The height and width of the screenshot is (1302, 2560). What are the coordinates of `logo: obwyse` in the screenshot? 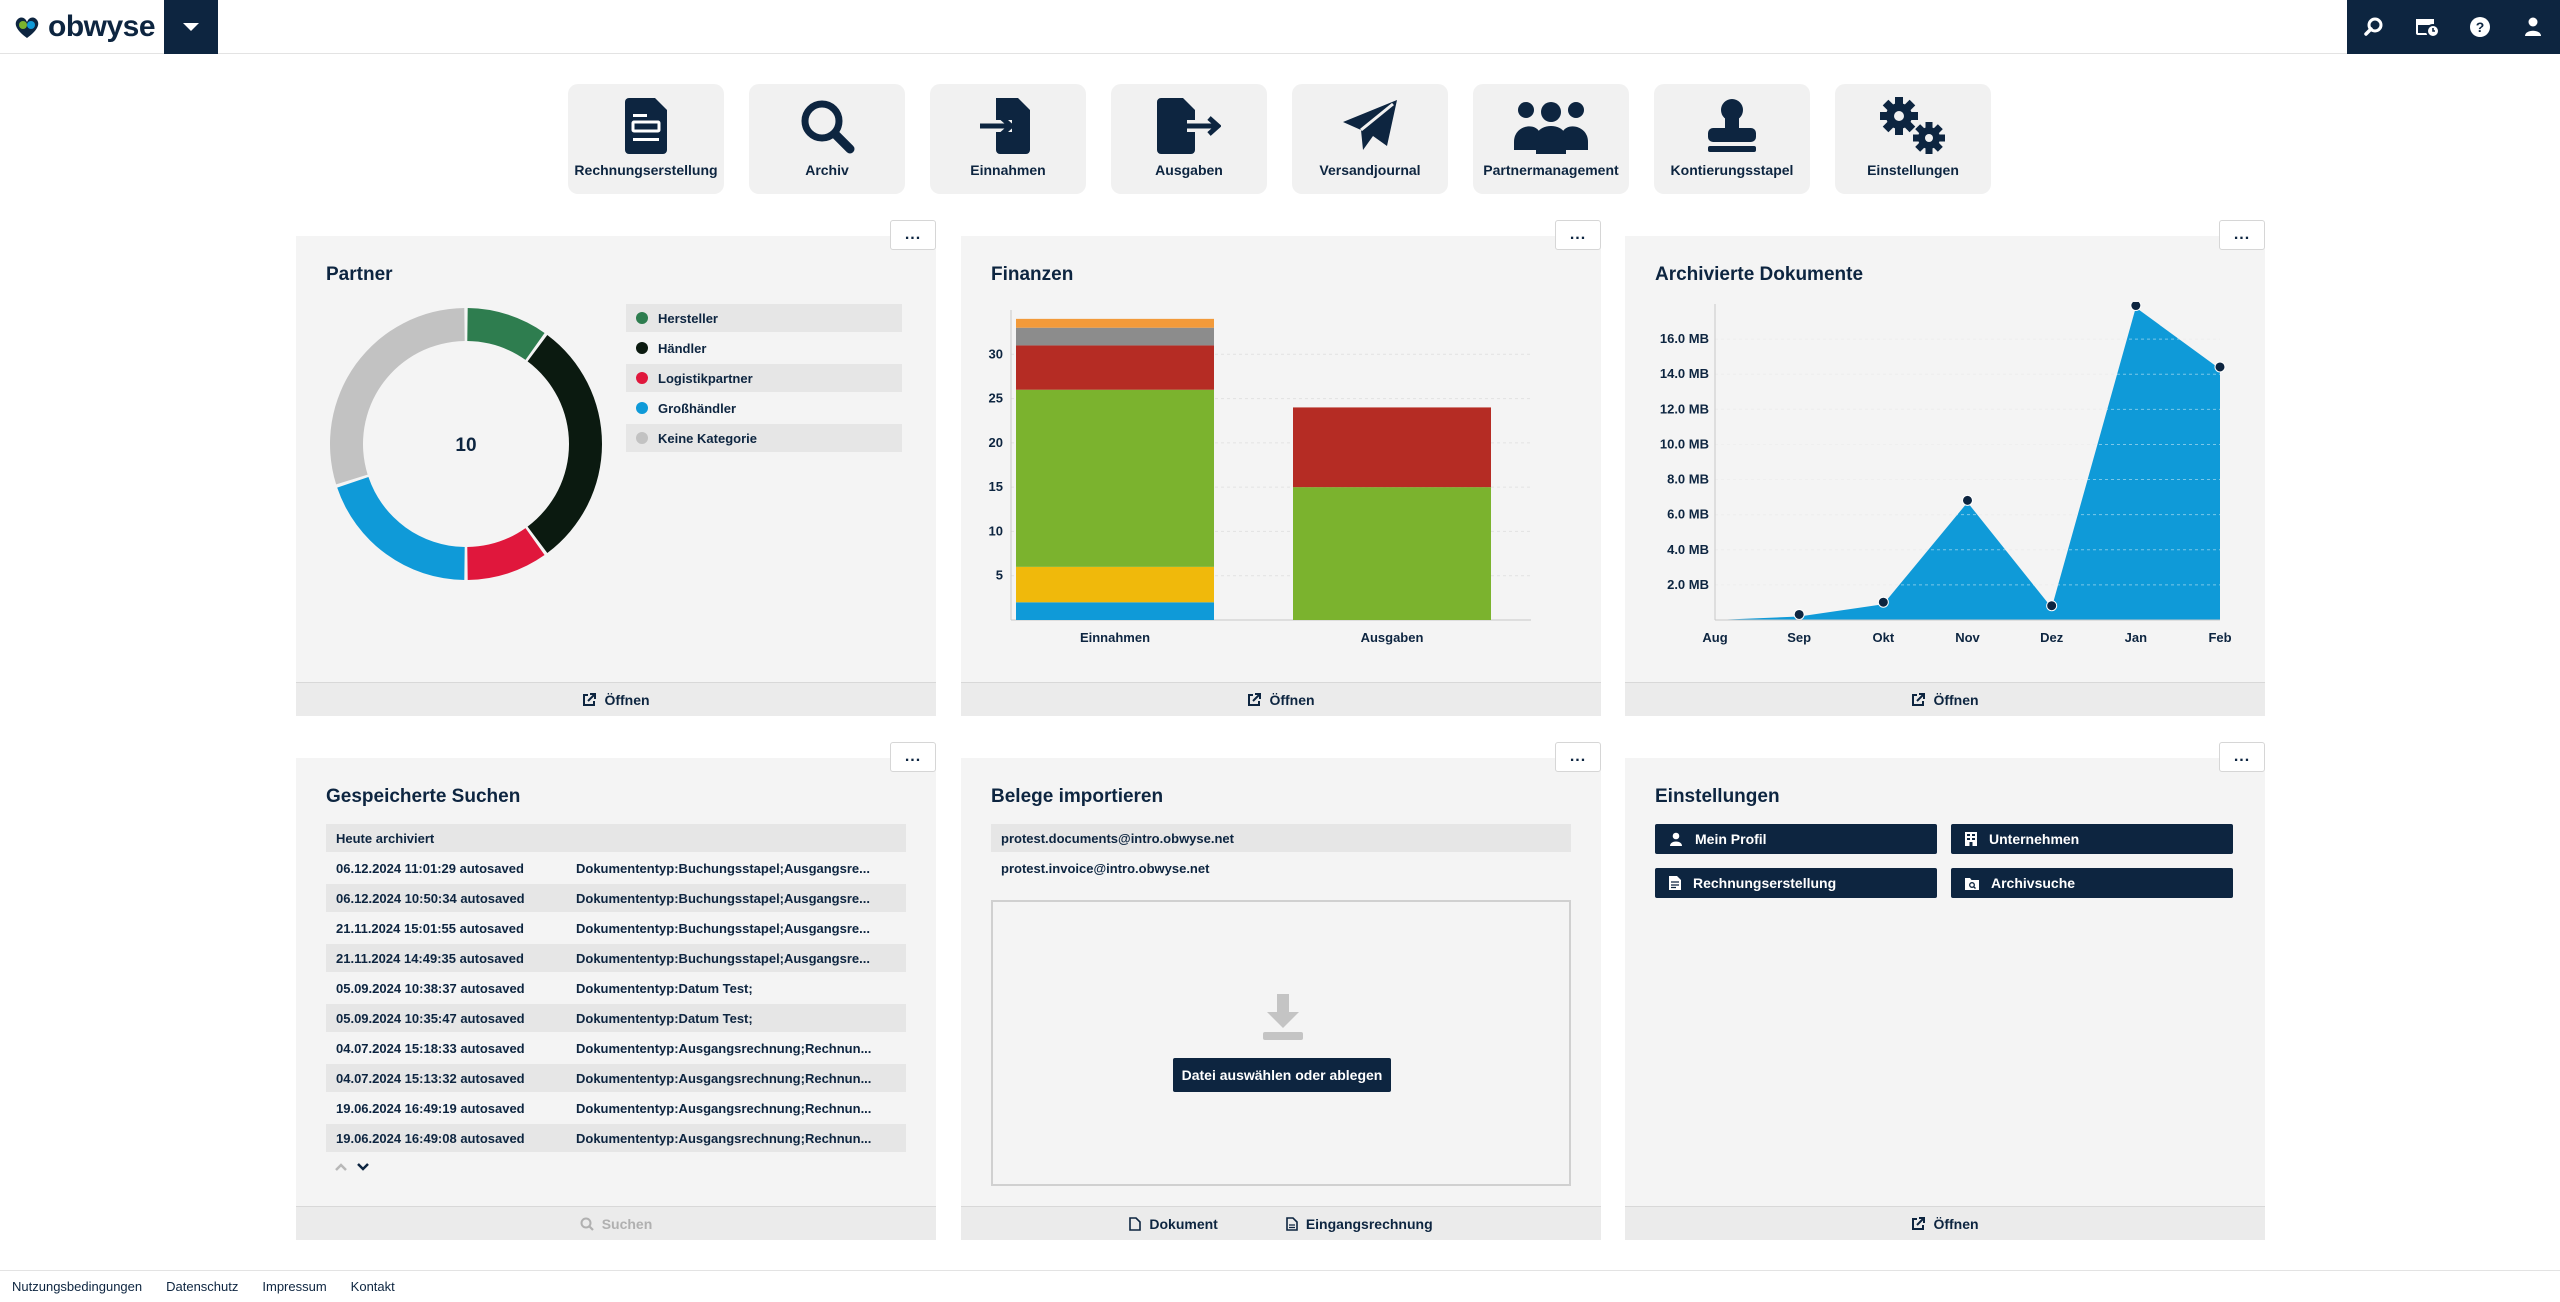 It's located at (84, 27).